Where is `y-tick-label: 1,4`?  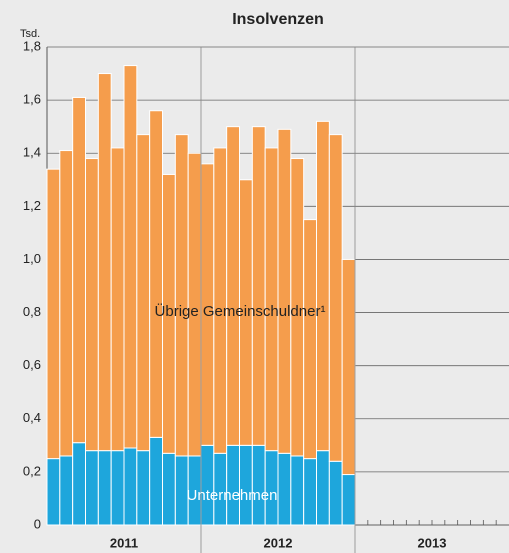
y-tick-label: 1,4 is located at coordinates (32, 152).